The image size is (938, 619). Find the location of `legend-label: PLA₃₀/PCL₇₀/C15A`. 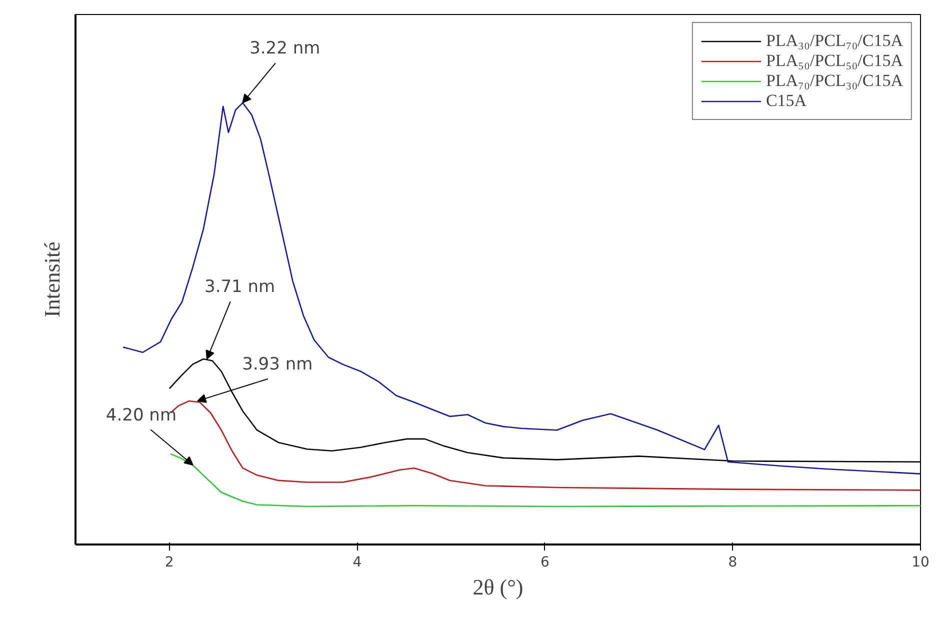

legend-label: PLA₃₀/PCL₇₀/C15A is located at coordinates (834, 41).